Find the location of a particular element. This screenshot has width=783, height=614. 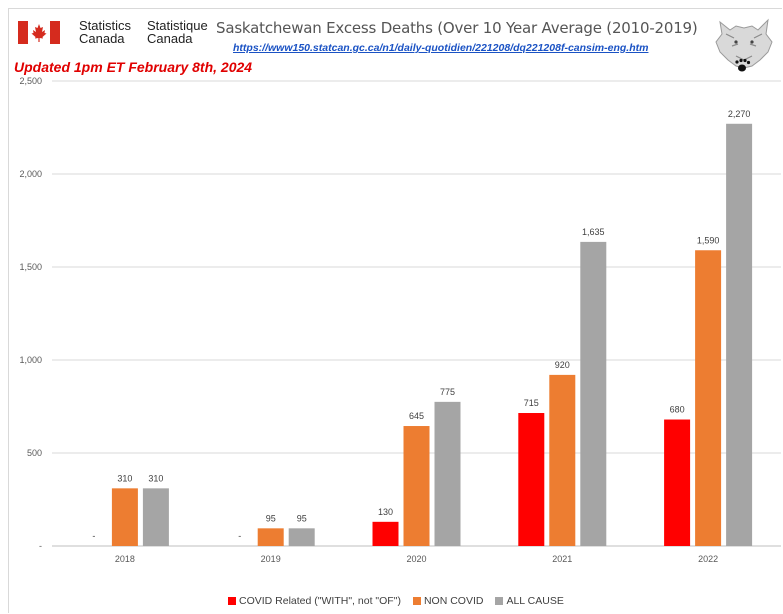

data-label-non-covid-2018: 310 is located at coordinates (124, 478).